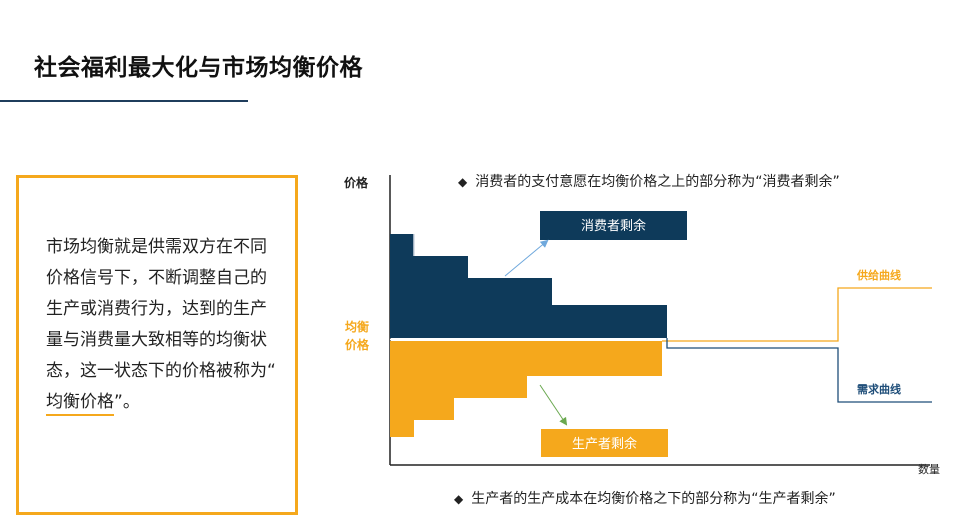 The width and height of the screenshot is (956, 529). What do you see at coordinates (797, 314) in the screenshot?
I see `supply-curve` at bounding box center [797, 314].